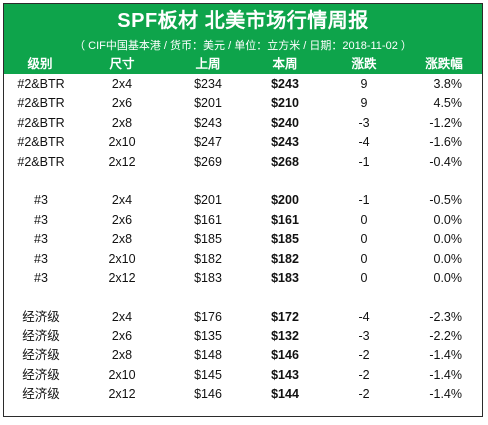 The height and width of the screenshot is (425, 488). What do you see at coordinates (445, 336) in the screenshot?
I see `cell-change-pct: -2.2%` at bounding box center [445, 336].